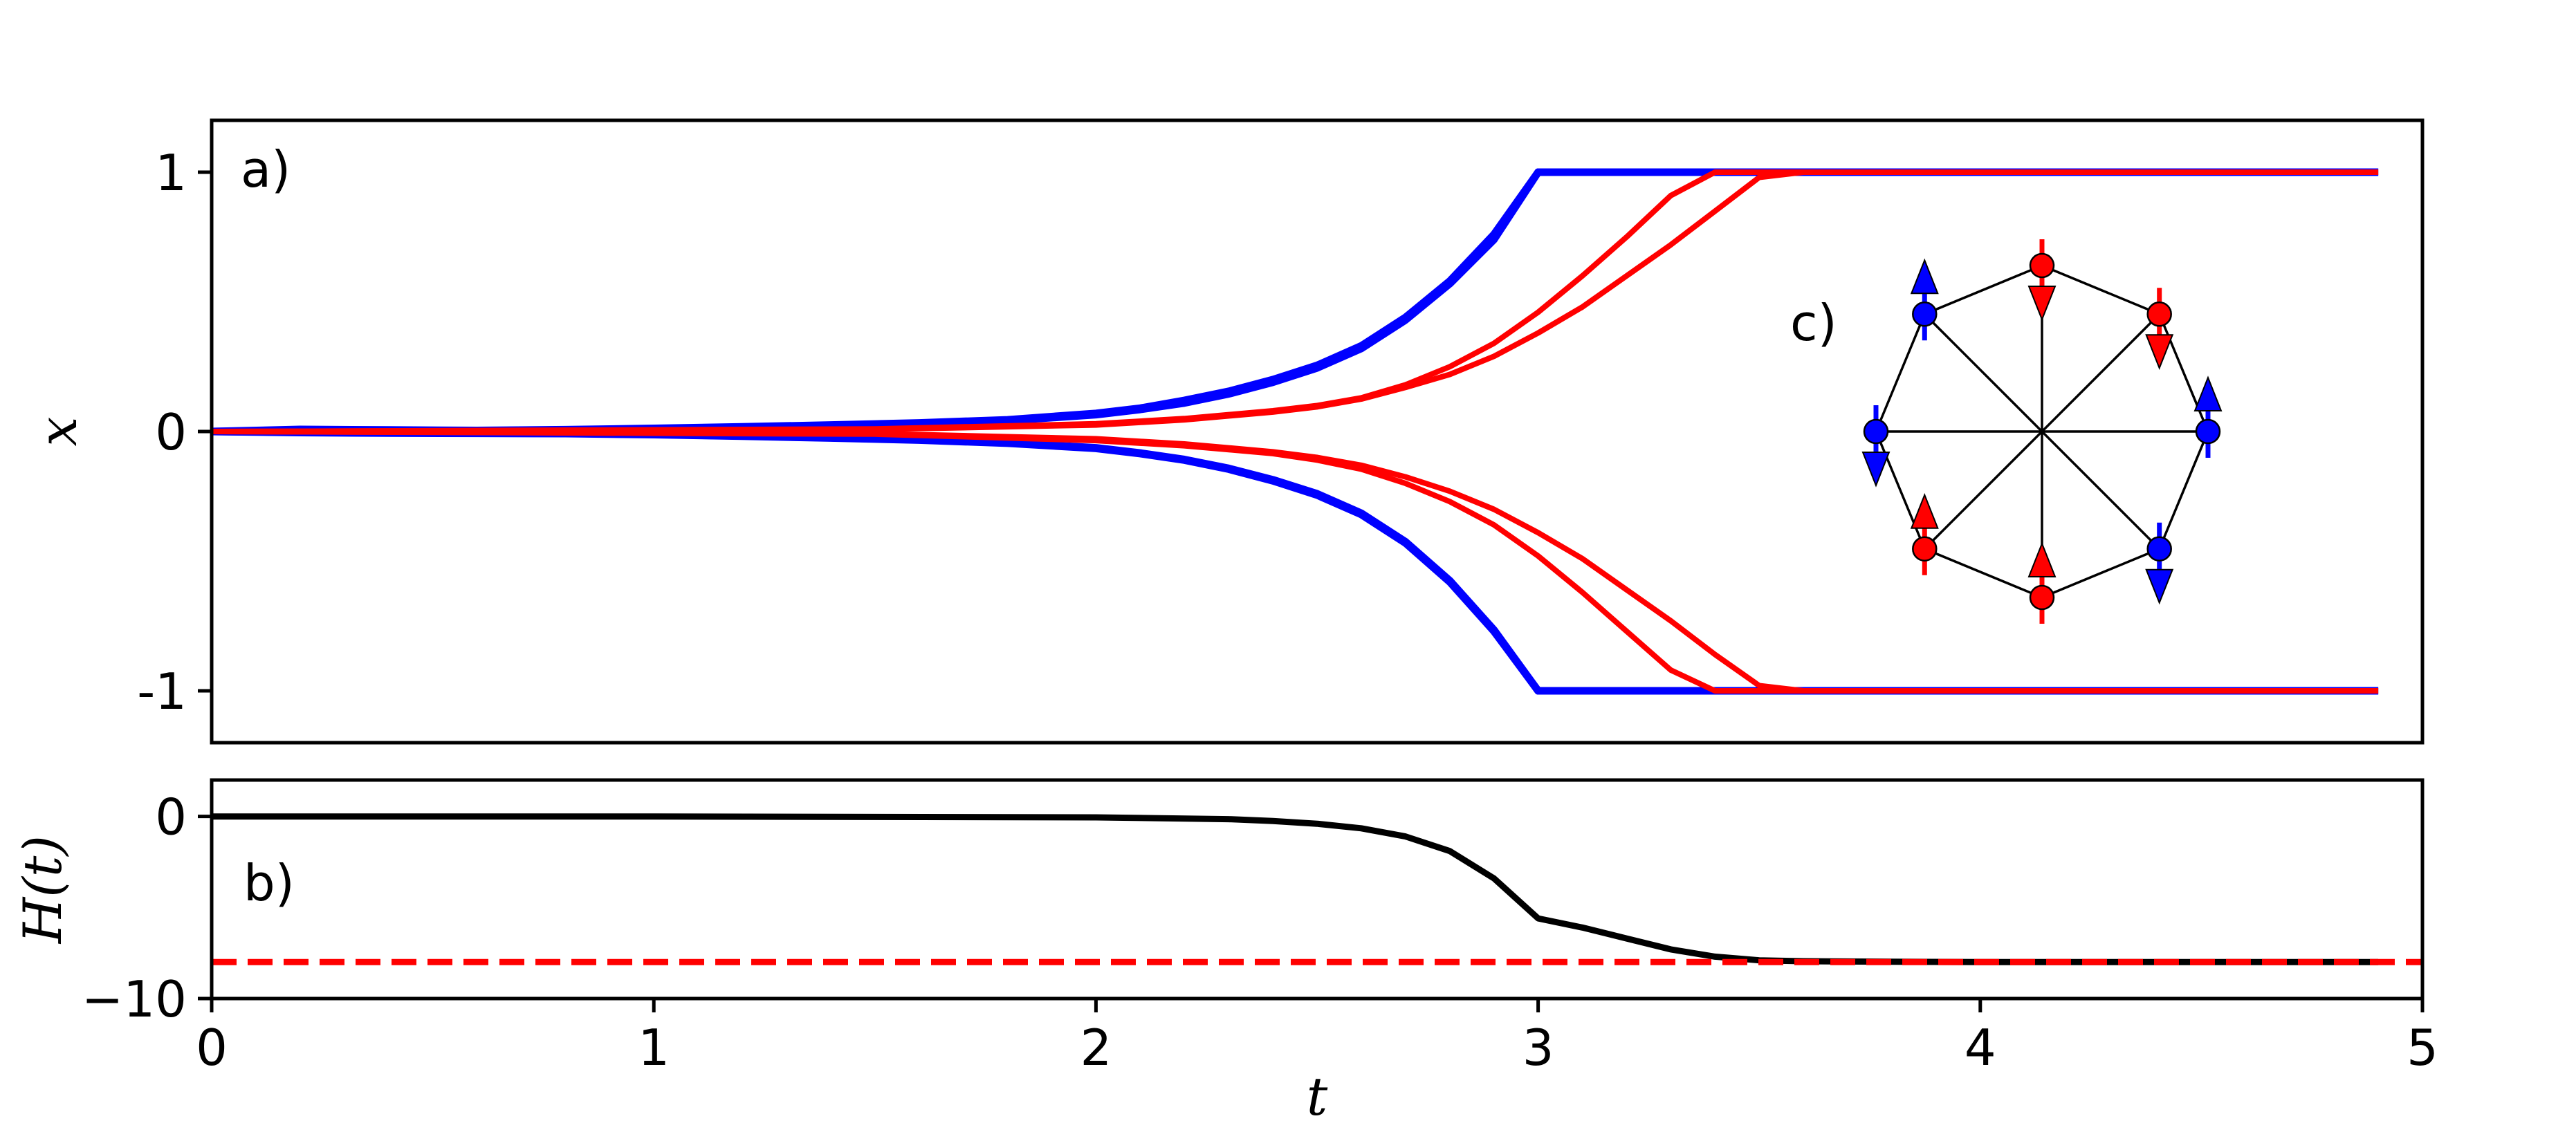 The width and height of the screenshot is (2576, 1141). I want to click on panel-b-ytick-label-1: −10, so click(134, 999).